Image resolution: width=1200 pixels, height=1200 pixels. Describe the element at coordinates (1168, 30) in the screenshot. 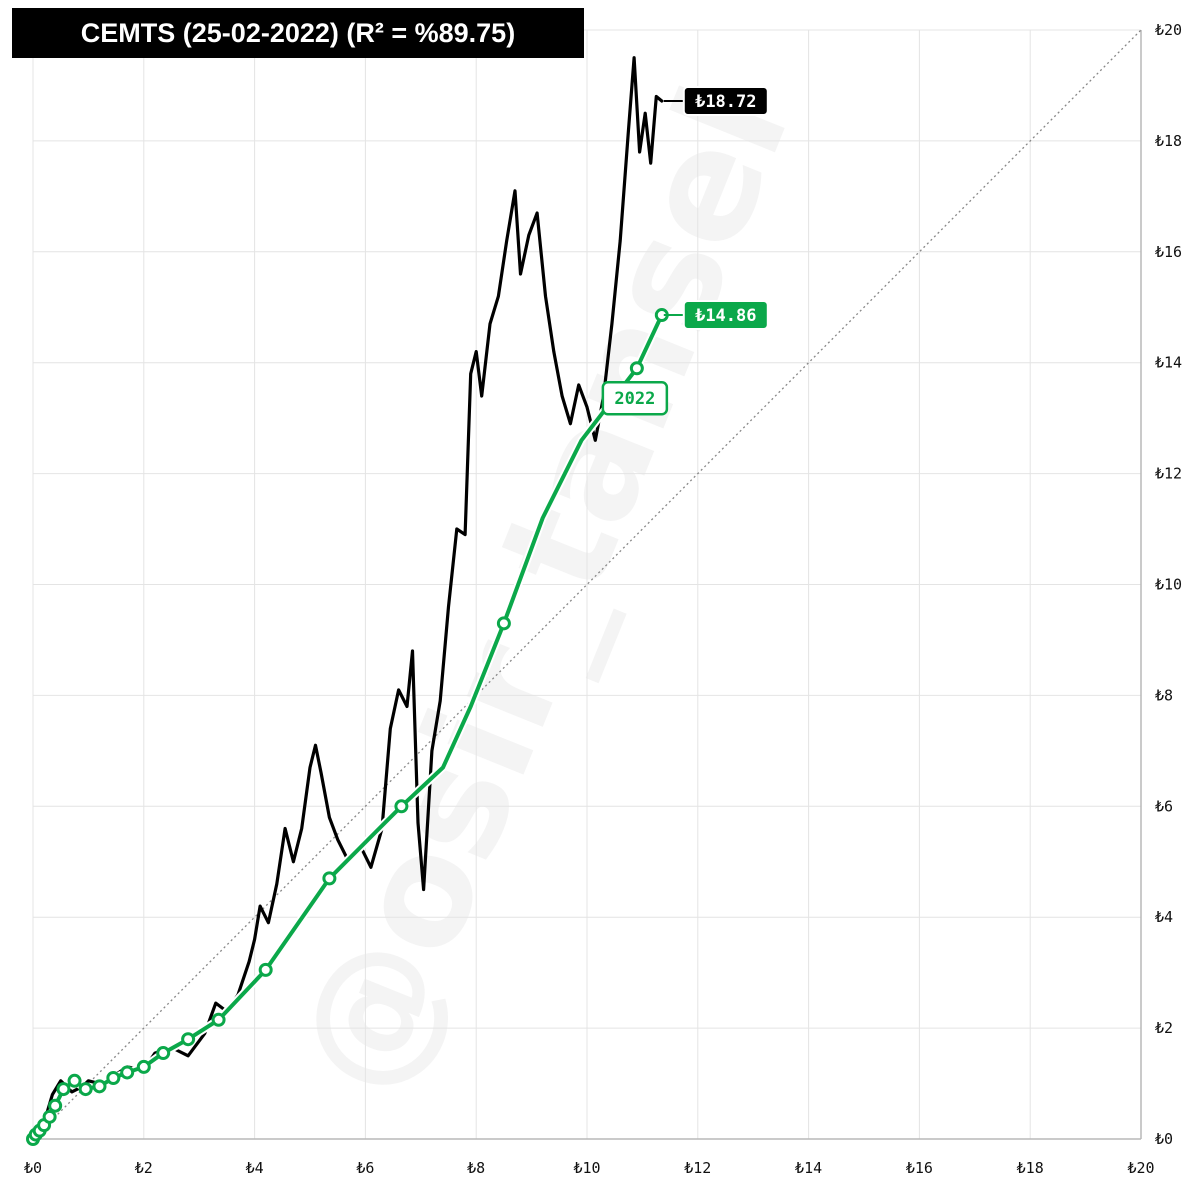

I see `y-tick-label: ₺20` at that location.